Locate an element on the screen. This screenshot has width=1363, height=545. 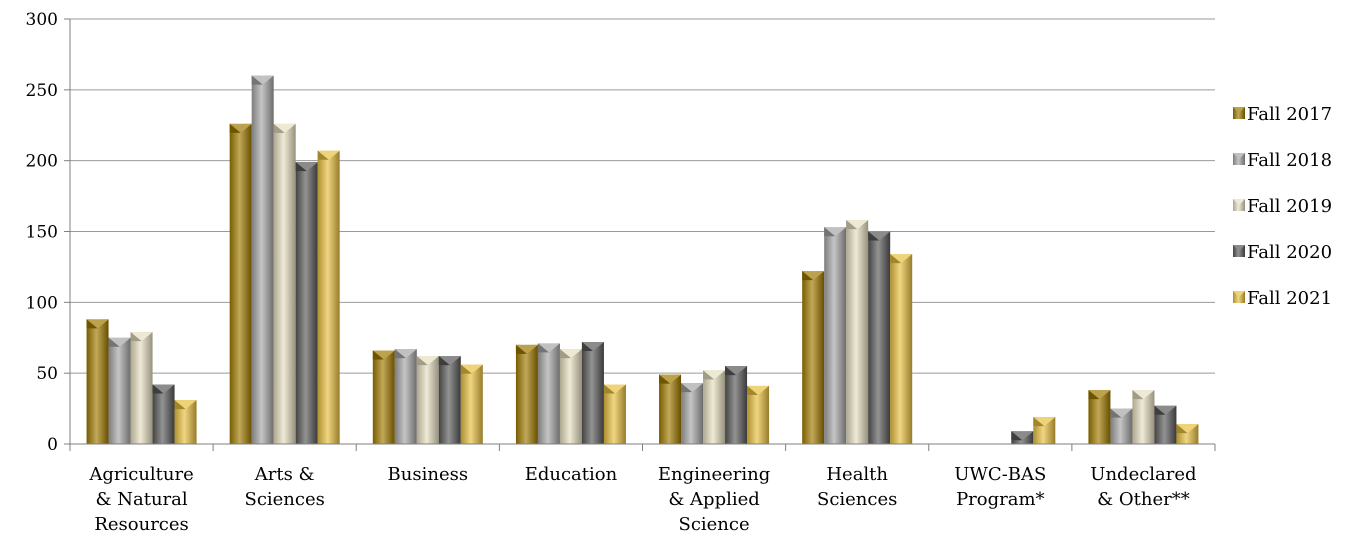
x-category-label: UWC-BAS Program* is located at coordinates (1000, 487).